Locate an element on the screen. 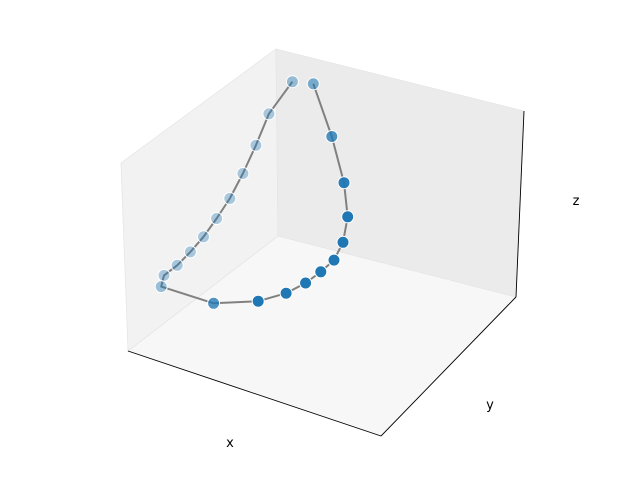 The height and width of the screenshot is (480, 640). z-axis-label: z is located at coordinates (576, 201).